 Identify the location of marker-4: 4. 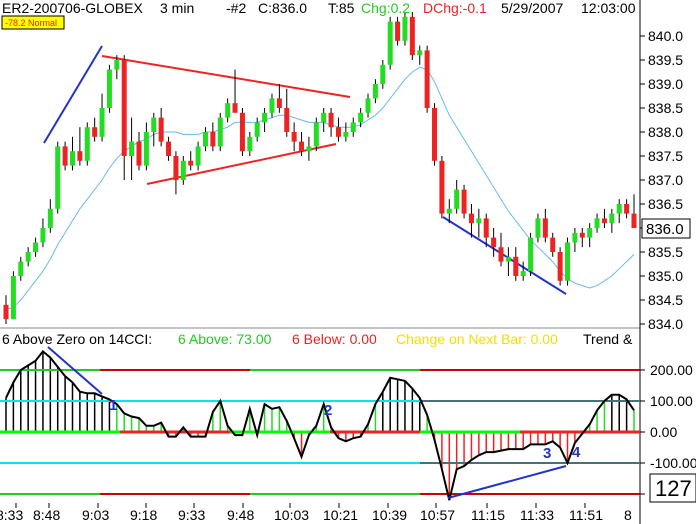
(576, 452).